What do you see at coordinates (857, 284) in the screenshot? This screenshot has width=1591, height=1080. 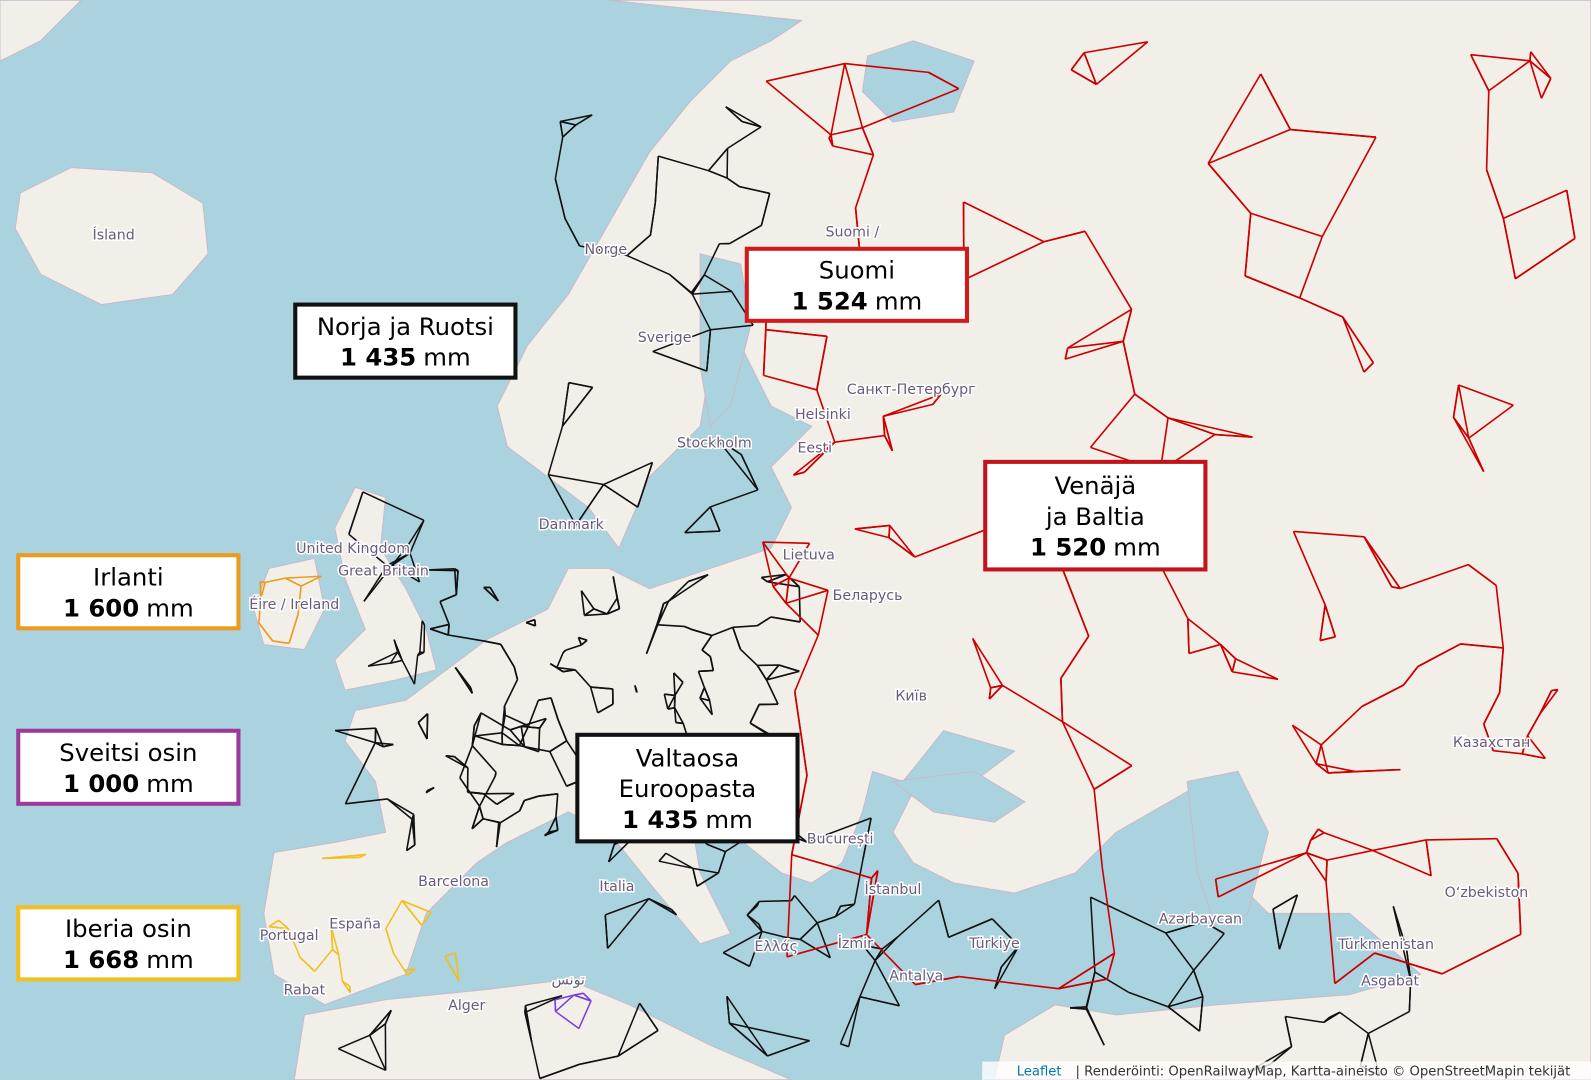 I see `gauge-label-box` at bounding box center [857, 284].